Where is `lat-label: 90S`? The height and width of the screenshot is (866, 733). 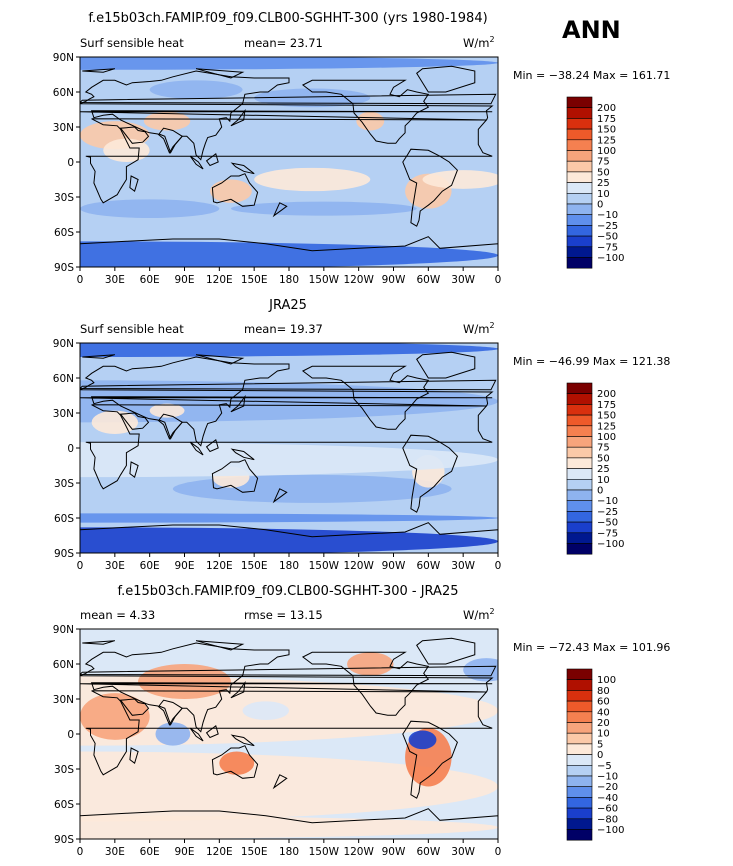
lat-label: 90S is located at coordinates (64, 840).